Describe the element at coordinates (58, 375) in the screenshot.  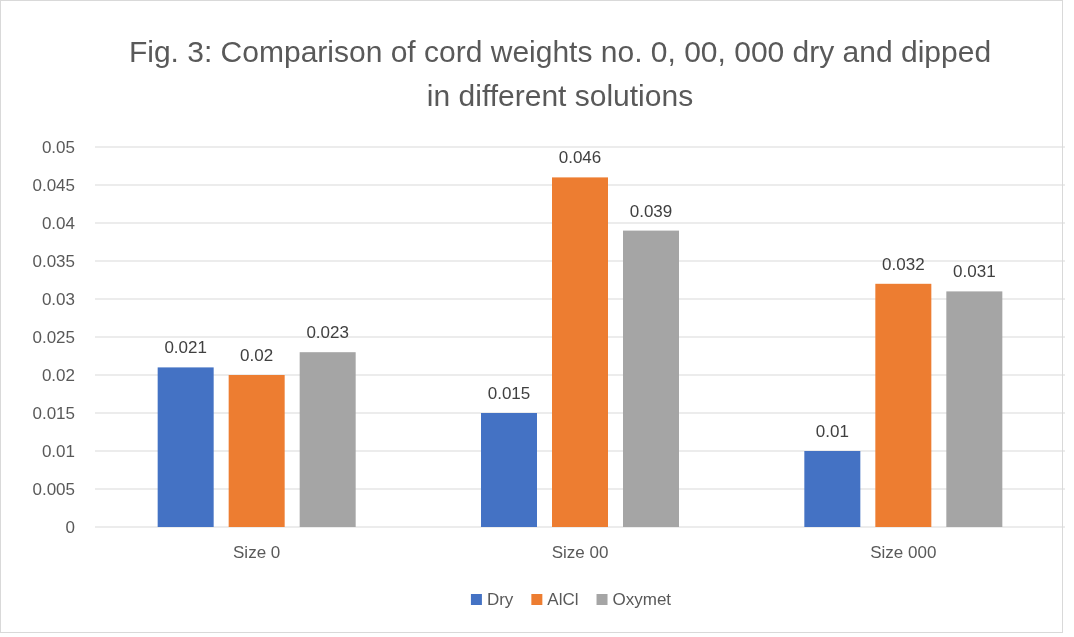
I see `y-tick-label: 0.02` at that location.